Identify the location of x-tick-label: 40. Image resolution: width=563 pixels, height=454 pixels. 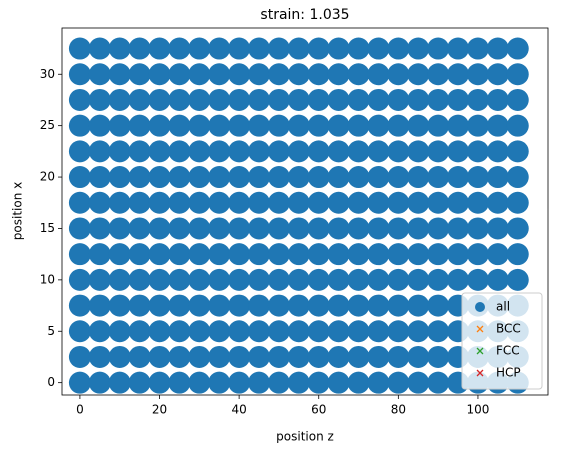
(238, 410).